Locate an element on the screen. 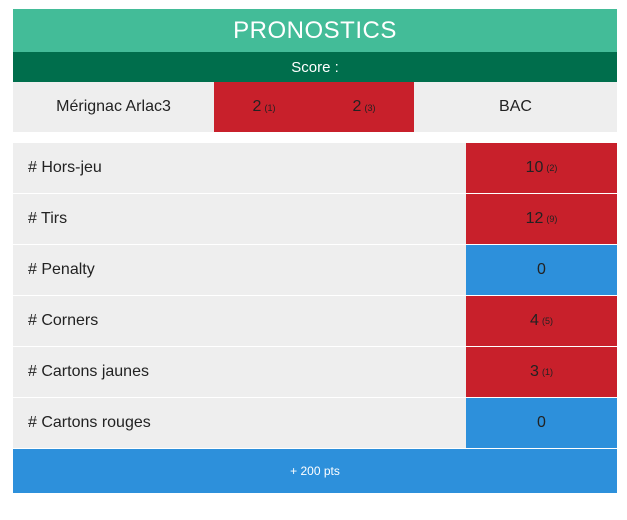 This screenshot has width=627, height=520. stat-row-penalty: # Penalty 0 is located at coordinates (315, 270).